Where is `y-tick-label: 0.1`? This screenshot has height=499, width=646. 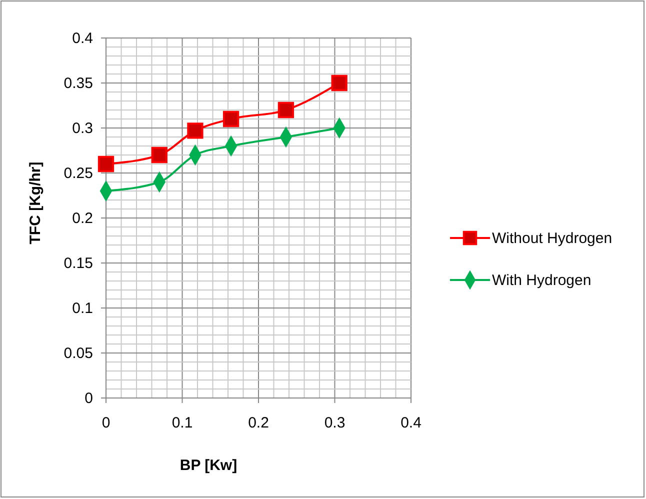 y-tick-label: 0.1 is located at coordinates (82, 308).